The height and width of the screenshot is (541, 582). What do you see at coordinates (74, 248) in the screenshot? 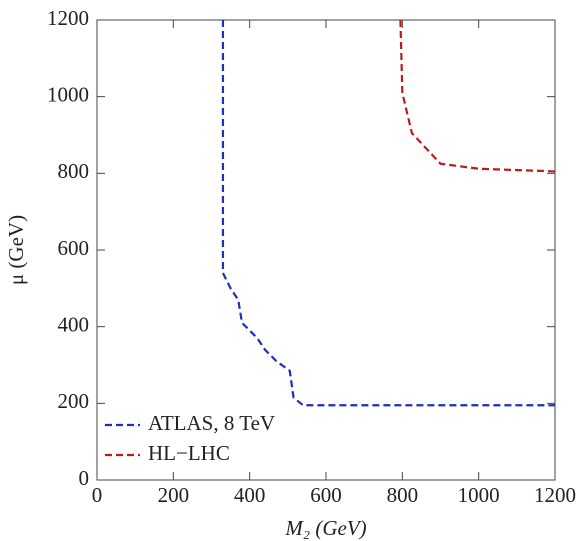
I see `y-tick-label: 600` at bounding box center [74, 248].